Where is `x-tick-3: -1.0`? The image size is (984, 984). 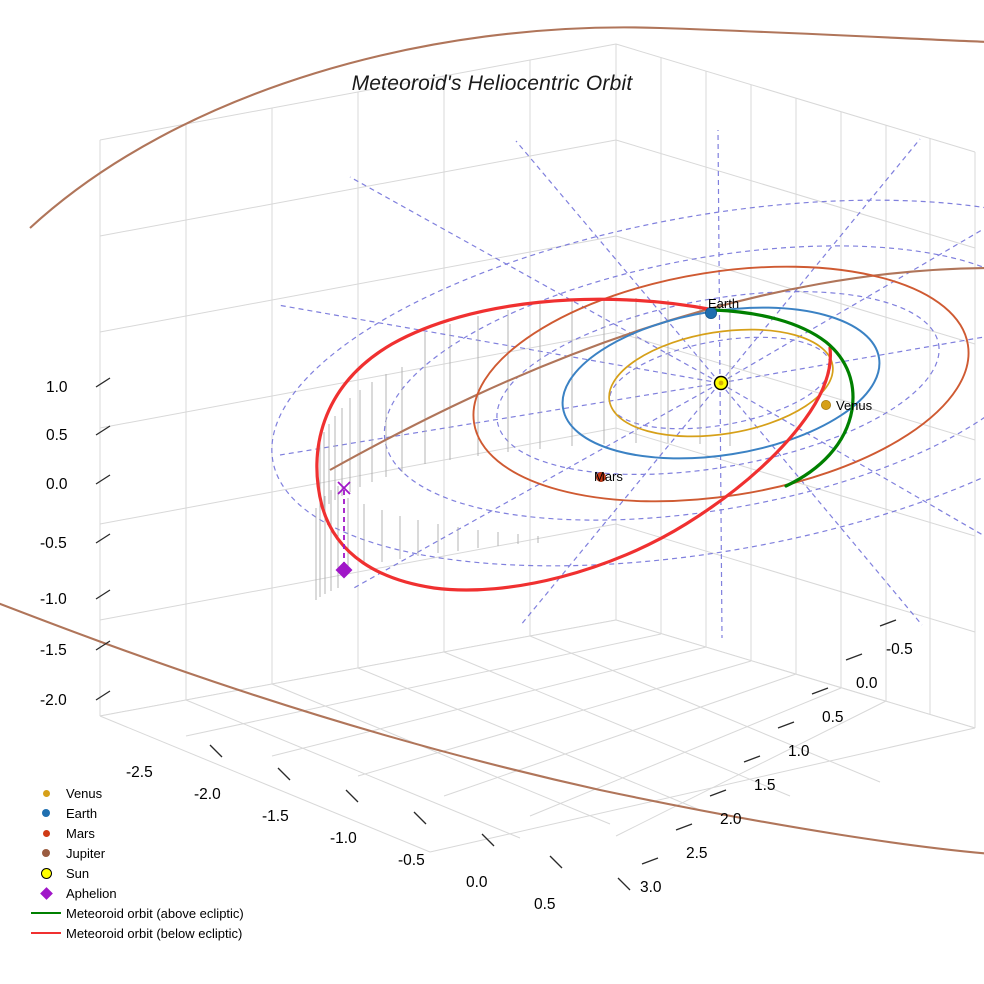 x-tick-3: -1.0 is located at coordinates (343, 838).